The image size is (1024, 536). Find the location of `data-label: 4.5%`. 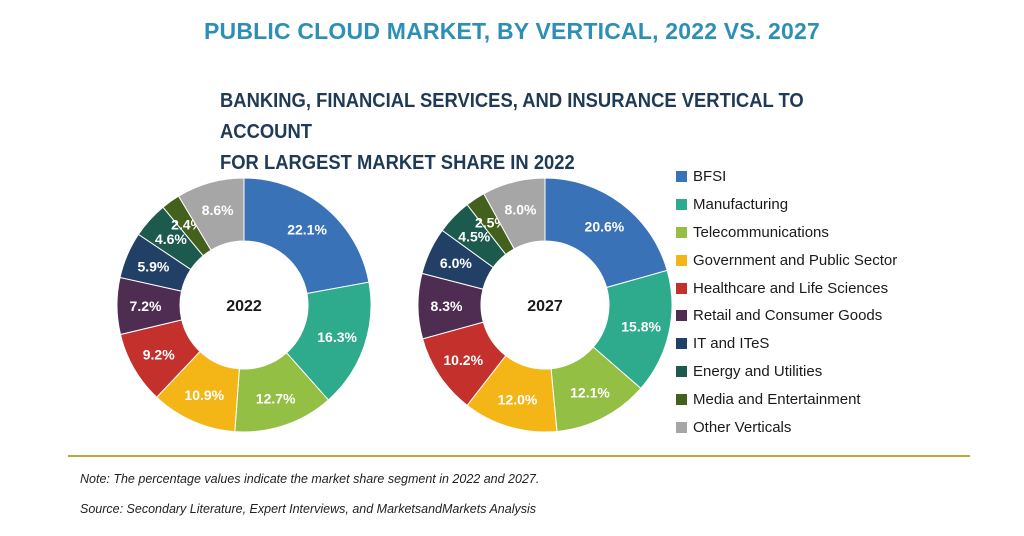

data-label: 4.5% is located at coordinates (474, 236).